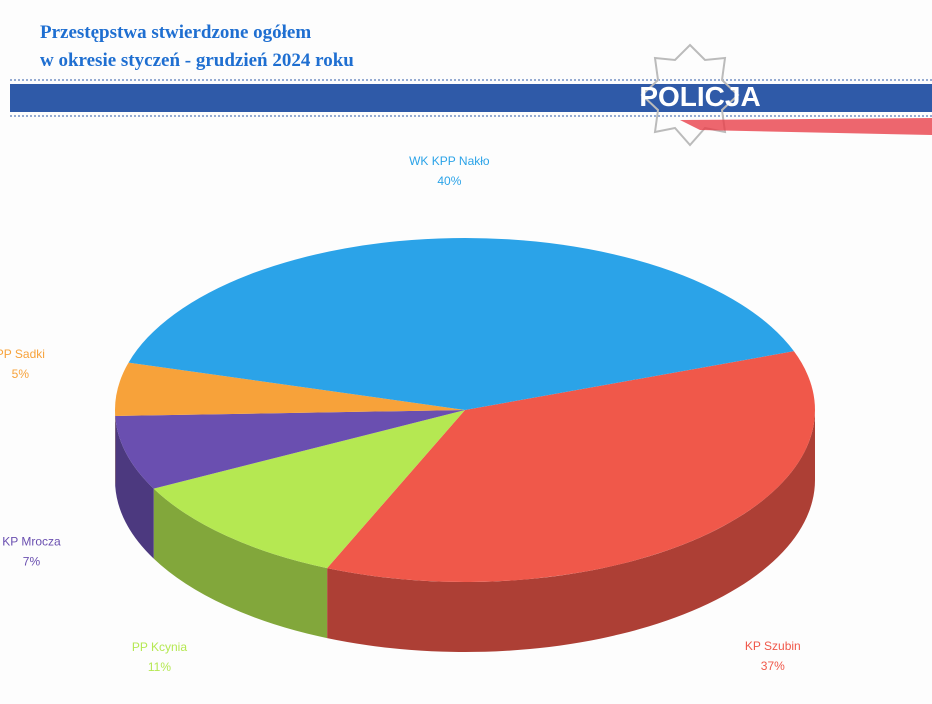 This screenshot has width=932, height=704. I want to click on star-logo, so click(690, 95).